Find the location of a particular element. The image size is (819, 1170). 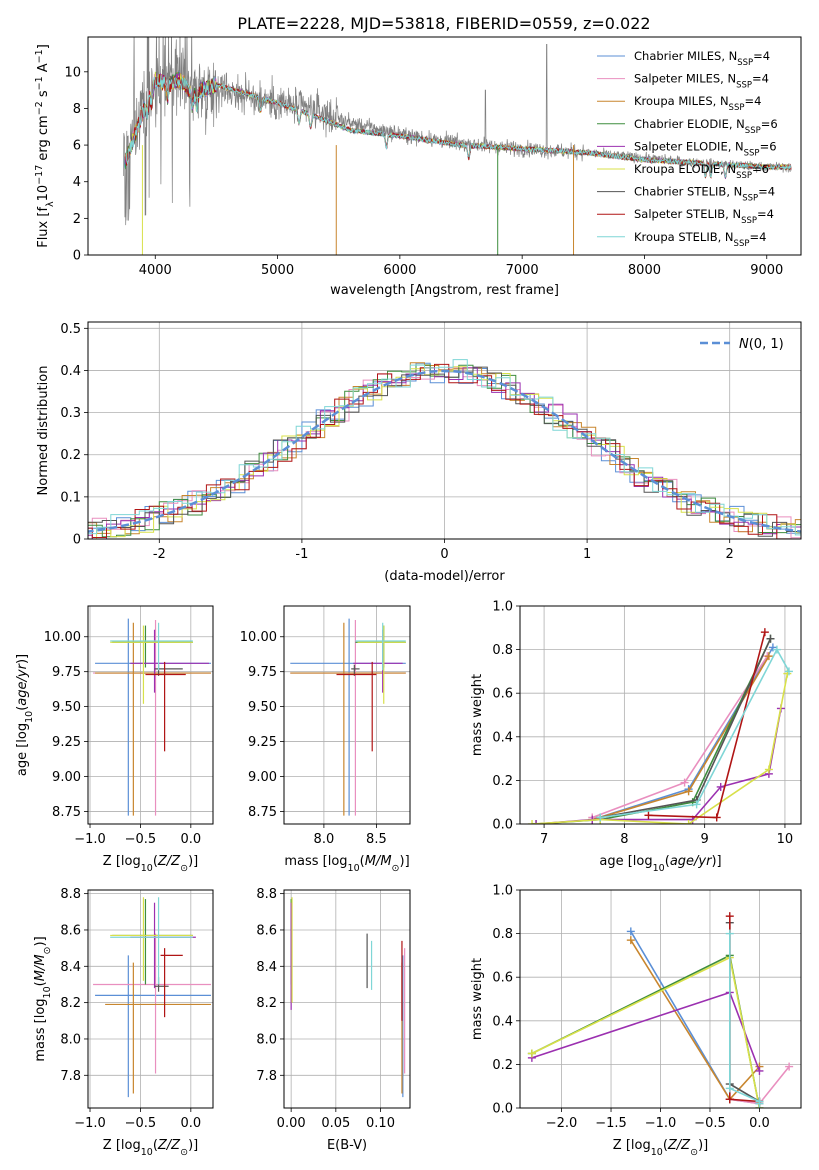

y-tick-label: 4 is located at coordinates (77, 182).